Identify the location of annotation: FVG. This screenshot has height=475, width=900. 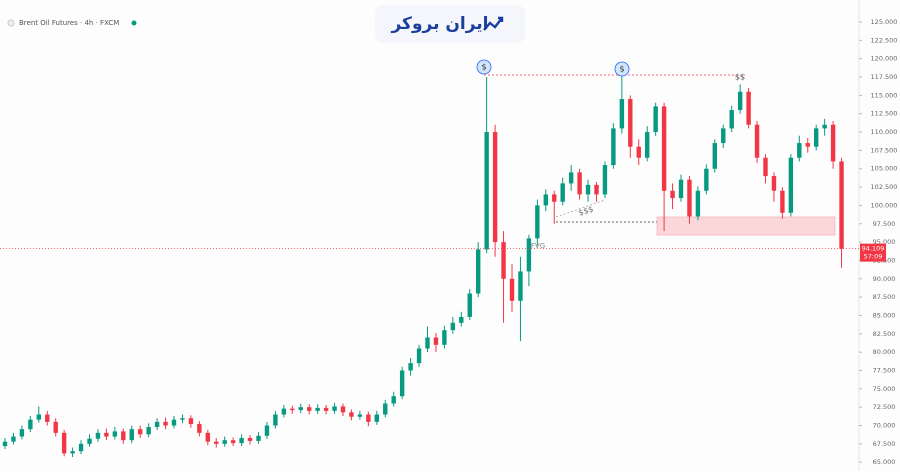
(538, 246).